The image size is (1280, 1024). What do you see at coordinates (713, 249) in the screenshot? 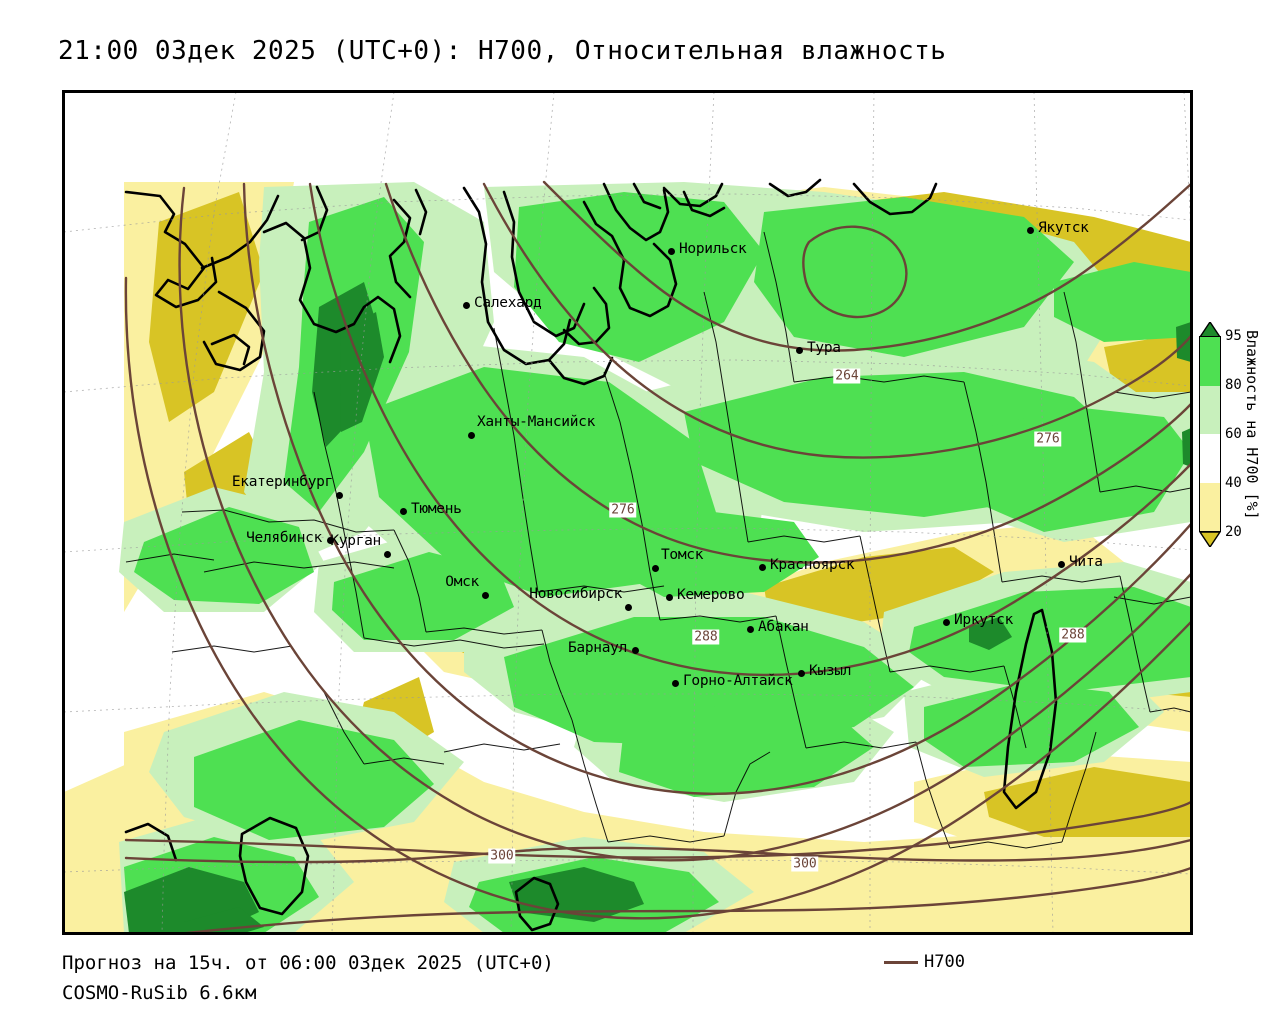
I see `city-label: Норильск` at bounding box center [713, 249].